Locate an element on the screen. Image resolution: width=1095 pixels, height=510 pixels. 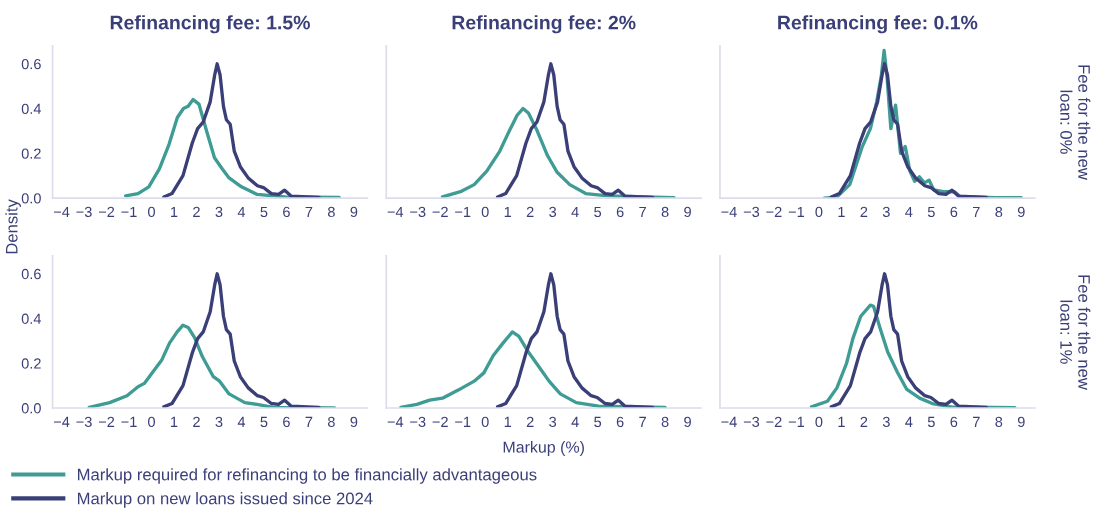
chart-title: Refinancing fee: 1.5% is located at coordinates (210, 24).